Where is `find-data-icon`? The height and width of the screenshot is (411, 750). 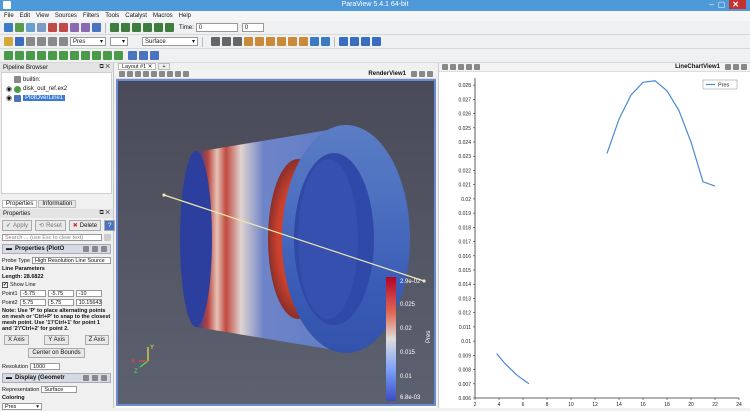 find-data-icon is located at coordinates (376, 41).